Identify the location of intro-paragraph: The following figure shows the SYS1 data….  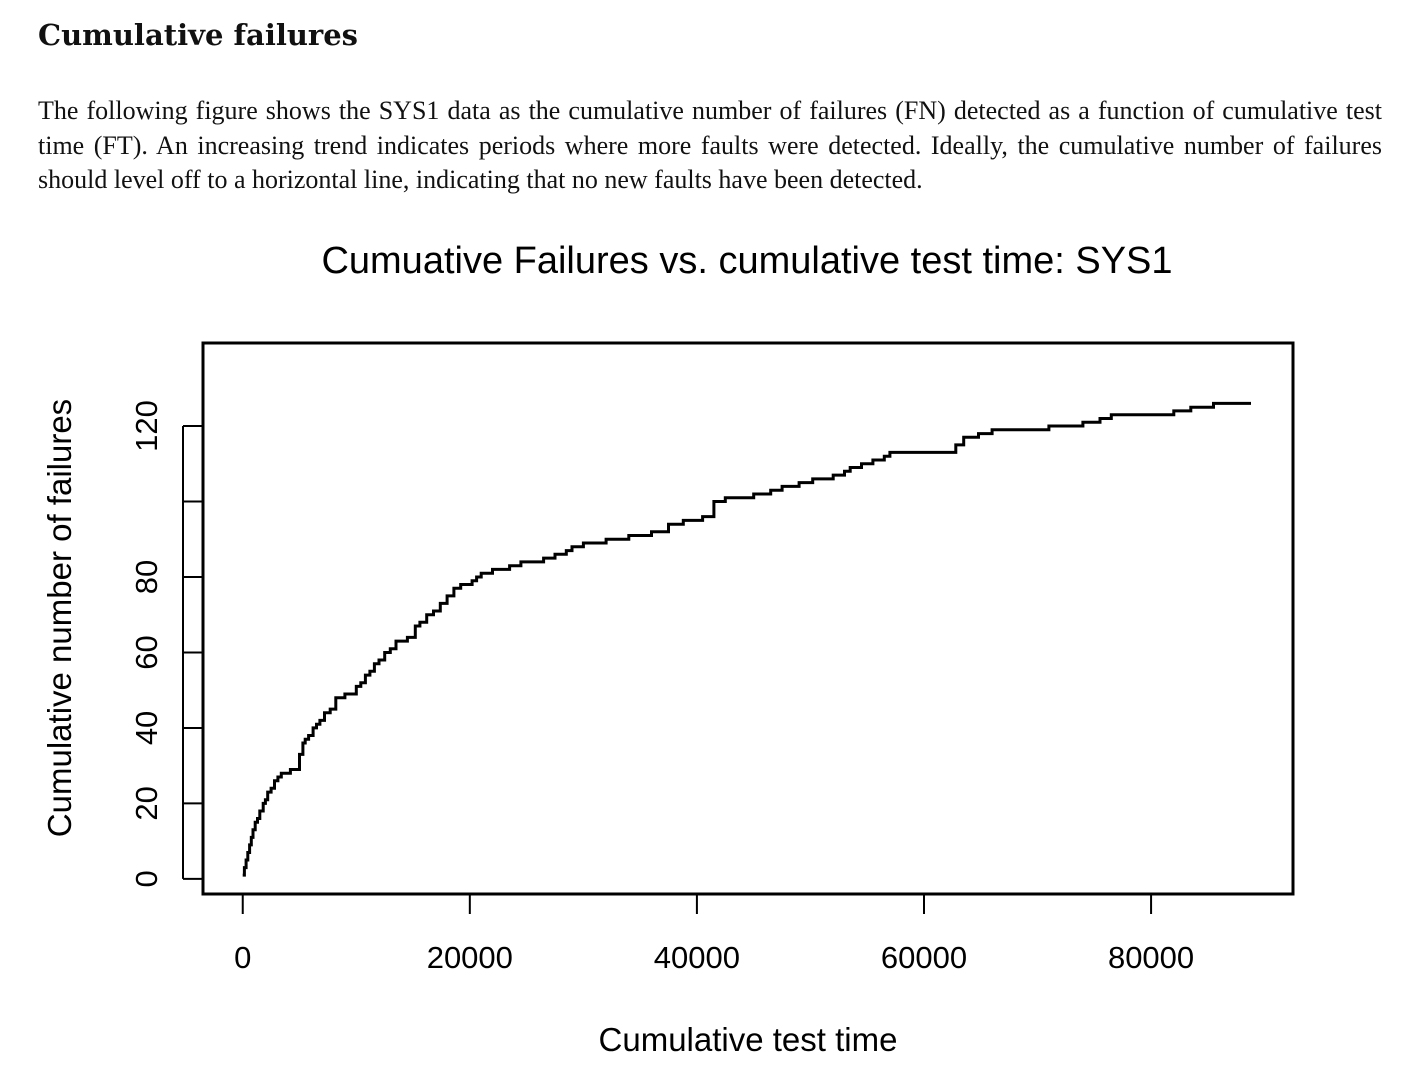
(710, 145).